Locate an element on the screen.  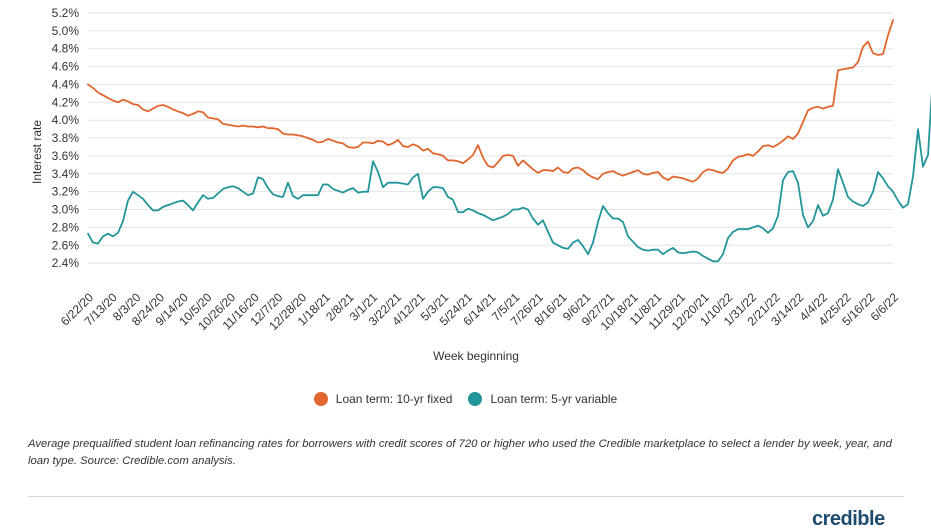
y-tick-label: 2.8% is located at coordinates (66, 227).